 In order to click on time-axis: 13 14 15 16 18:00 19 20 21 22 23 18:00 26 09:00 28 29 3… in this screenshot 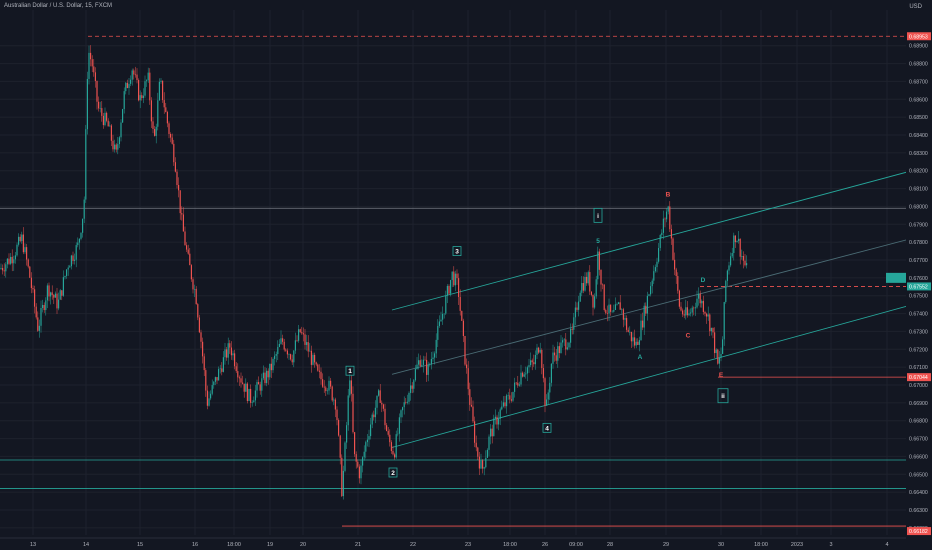, I will do `click(453, 542)`.